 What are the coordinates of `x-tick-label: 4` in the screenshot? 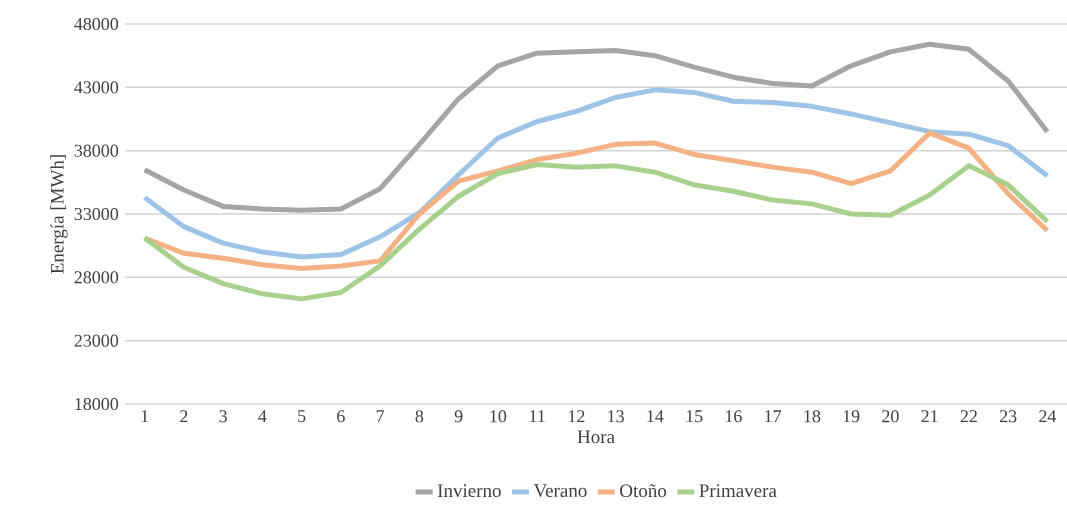 It's located at (262, 416).